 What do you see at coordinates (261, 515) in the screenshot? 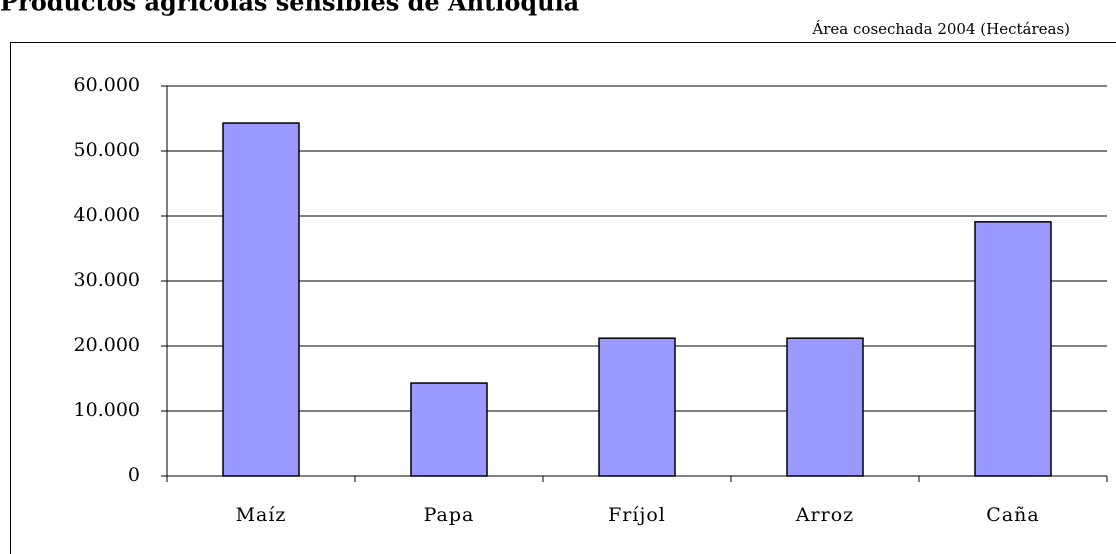
I see `x-tick-label: Maíz` at bounding box center [261, 515].